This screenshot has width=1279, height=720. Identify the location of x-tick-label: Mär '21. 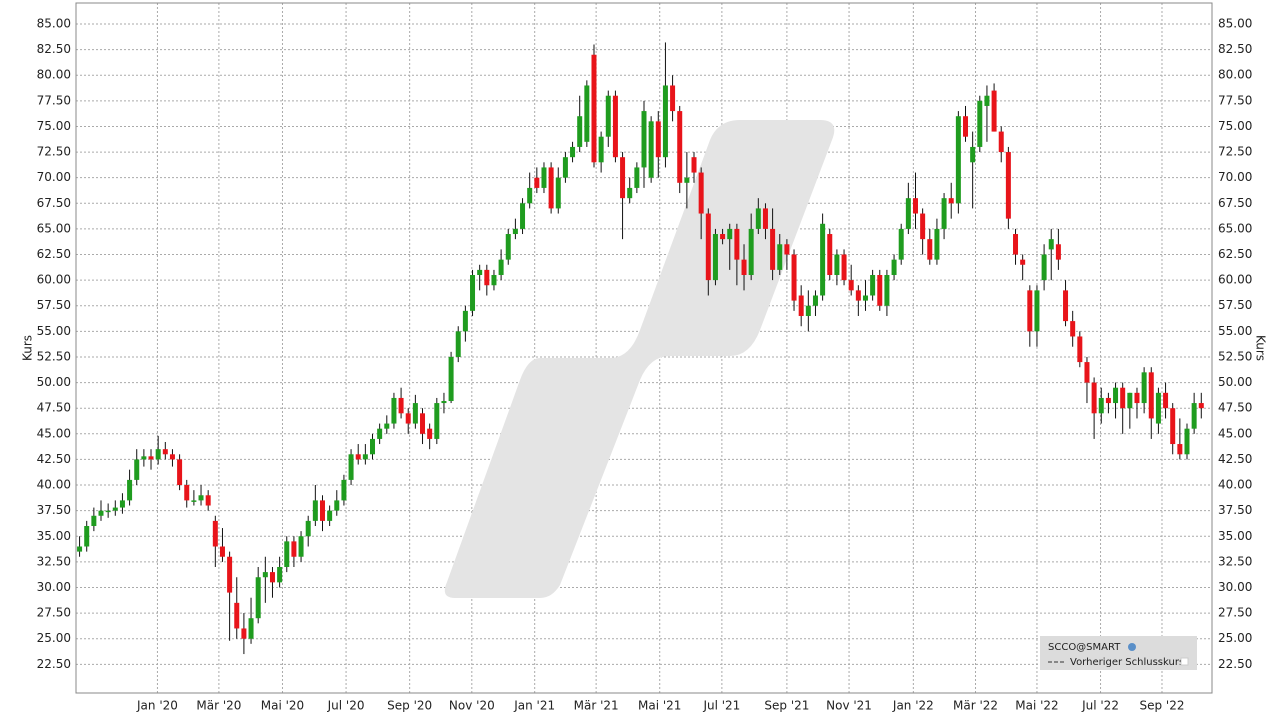
(596, 706).